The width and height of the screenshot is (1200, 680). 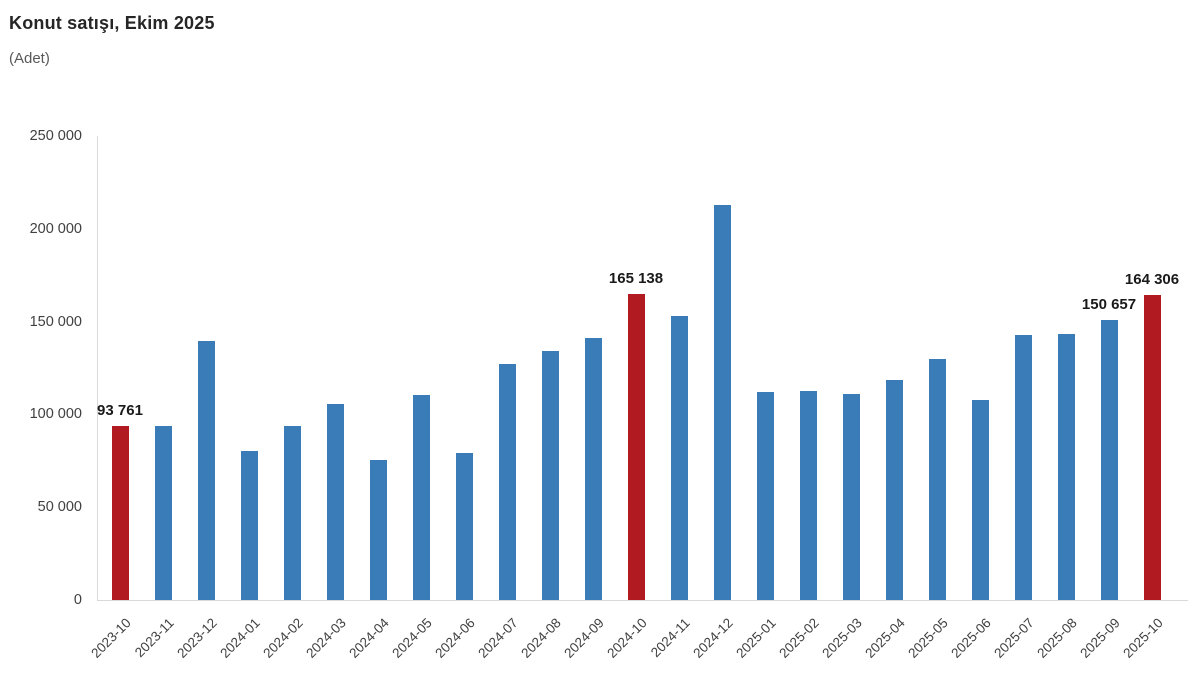 I want to click on x-tick-label: 2024-12, so click(x=713, y=638).